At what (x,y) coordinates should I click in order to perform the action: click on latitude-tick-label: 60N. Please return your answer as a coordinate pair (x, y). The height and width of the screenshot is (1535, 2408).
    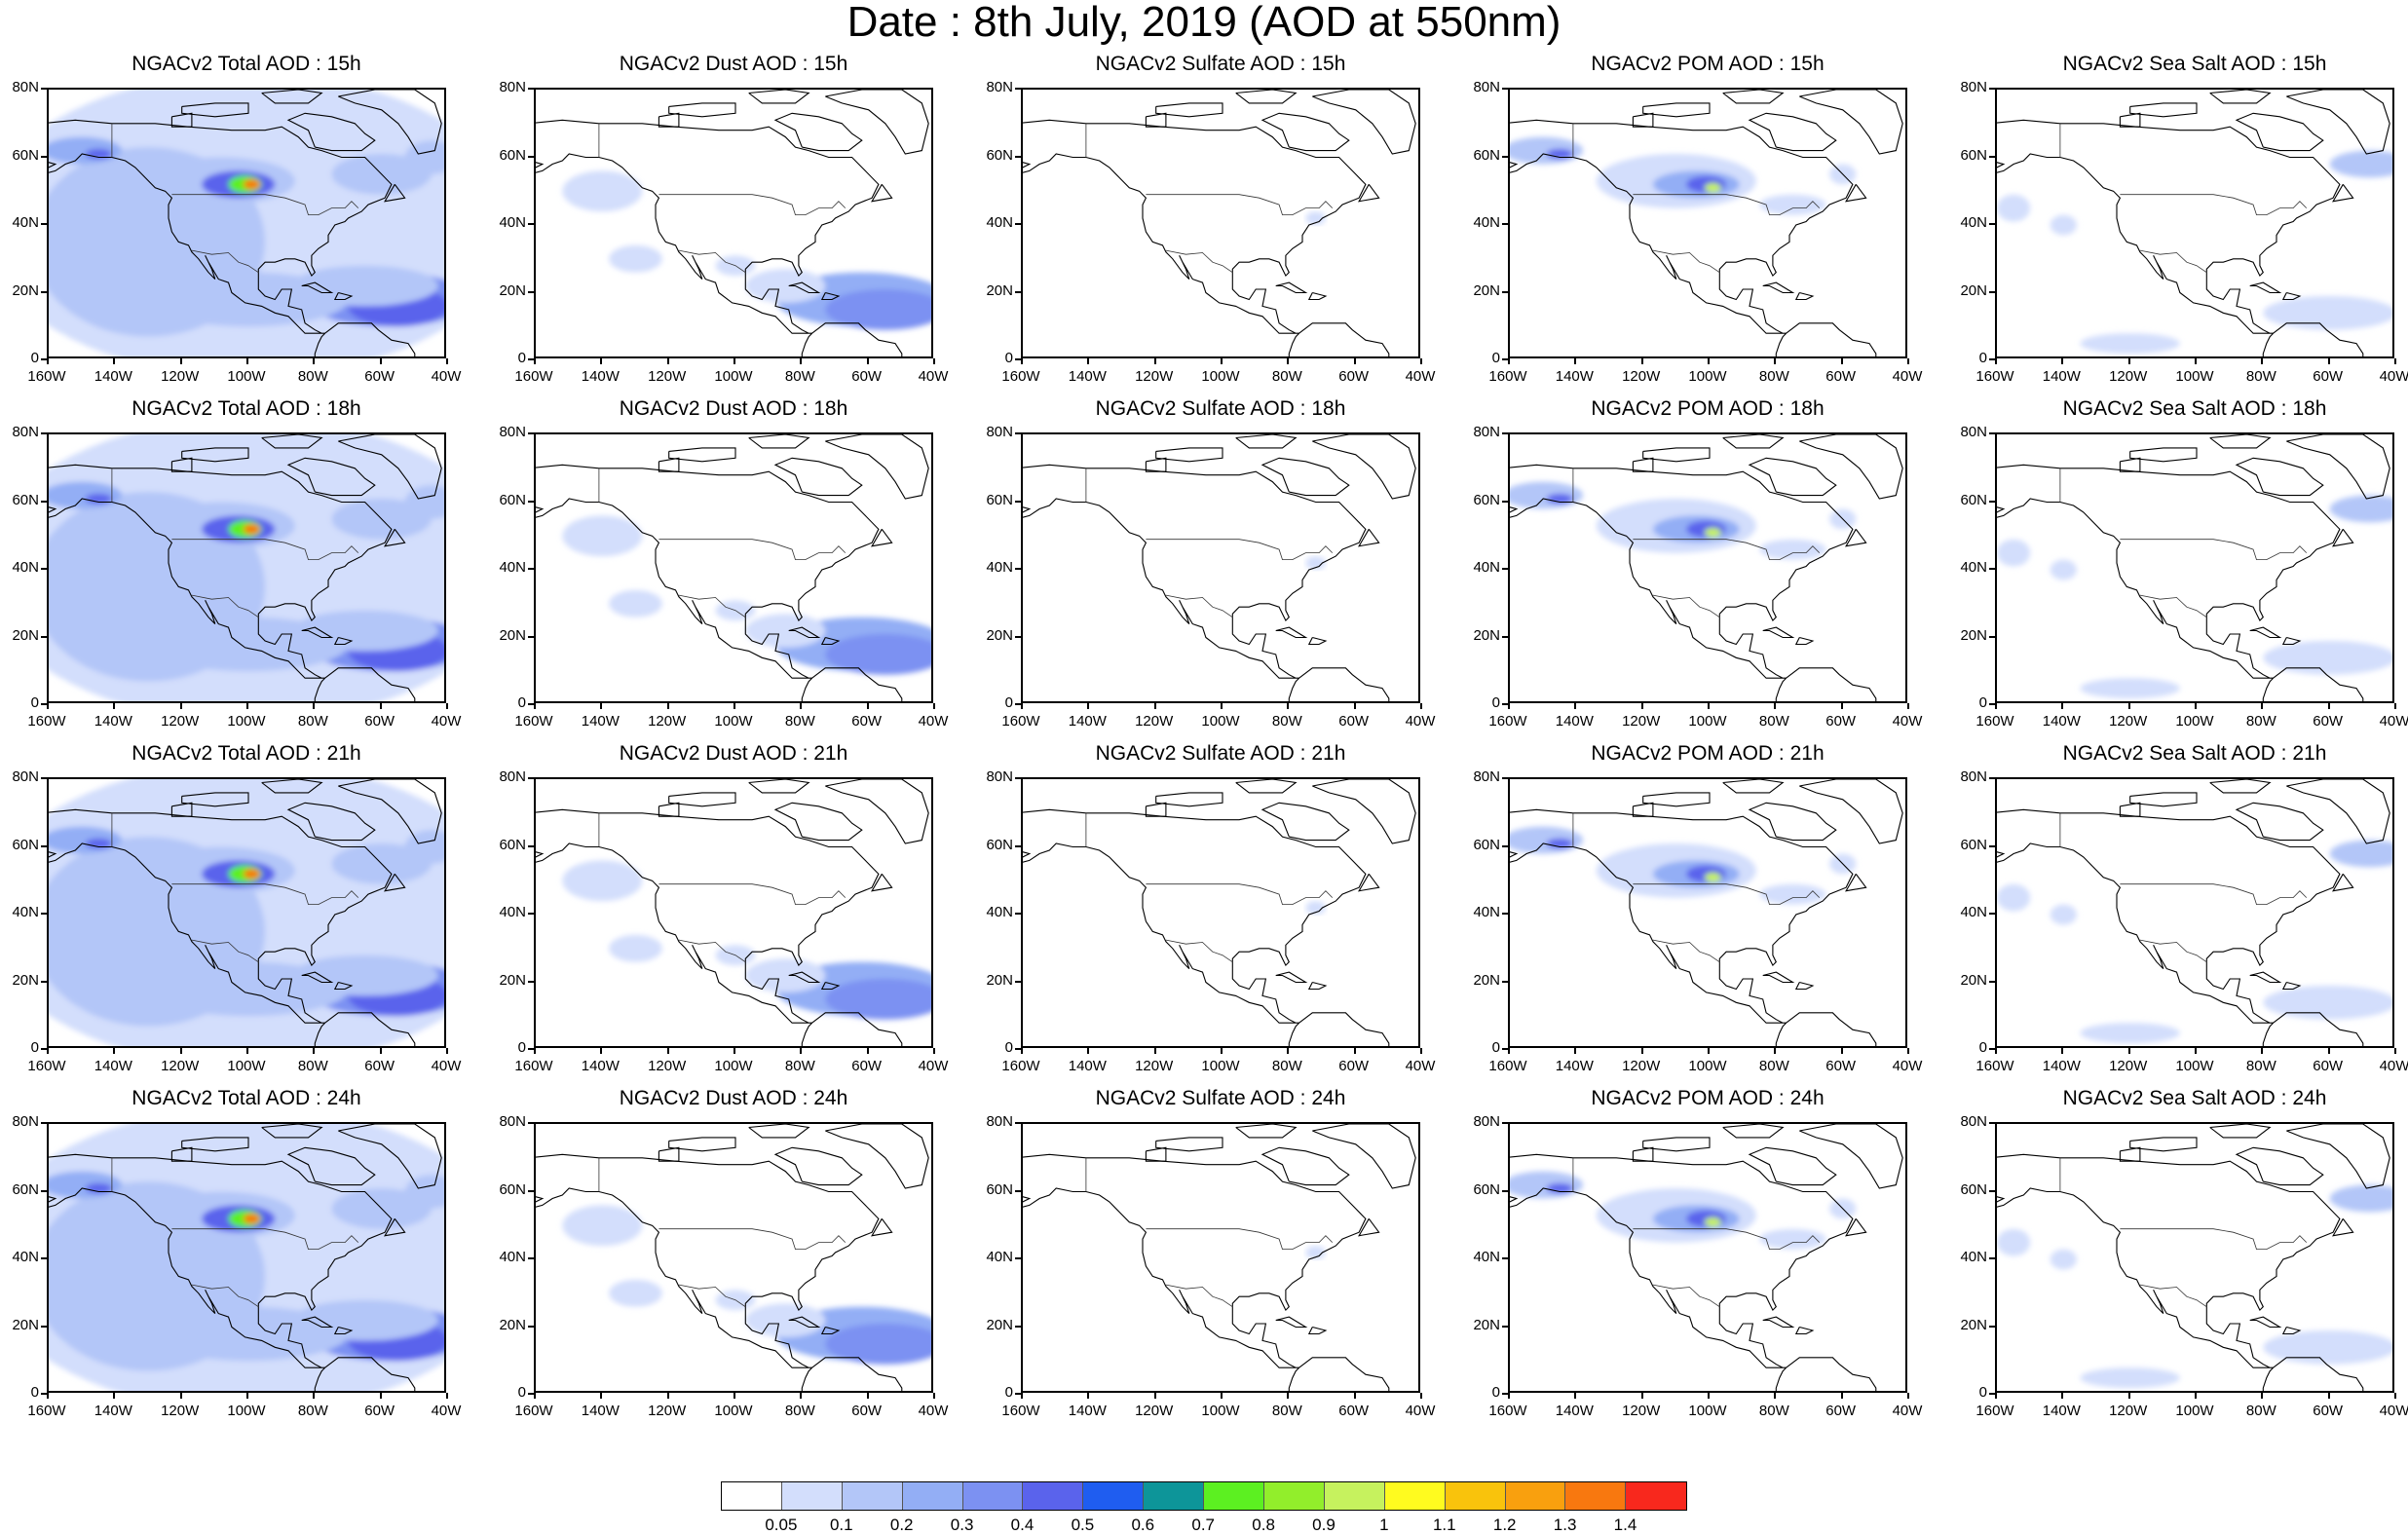
    Looking at the image, I should click on (1973, 1189).